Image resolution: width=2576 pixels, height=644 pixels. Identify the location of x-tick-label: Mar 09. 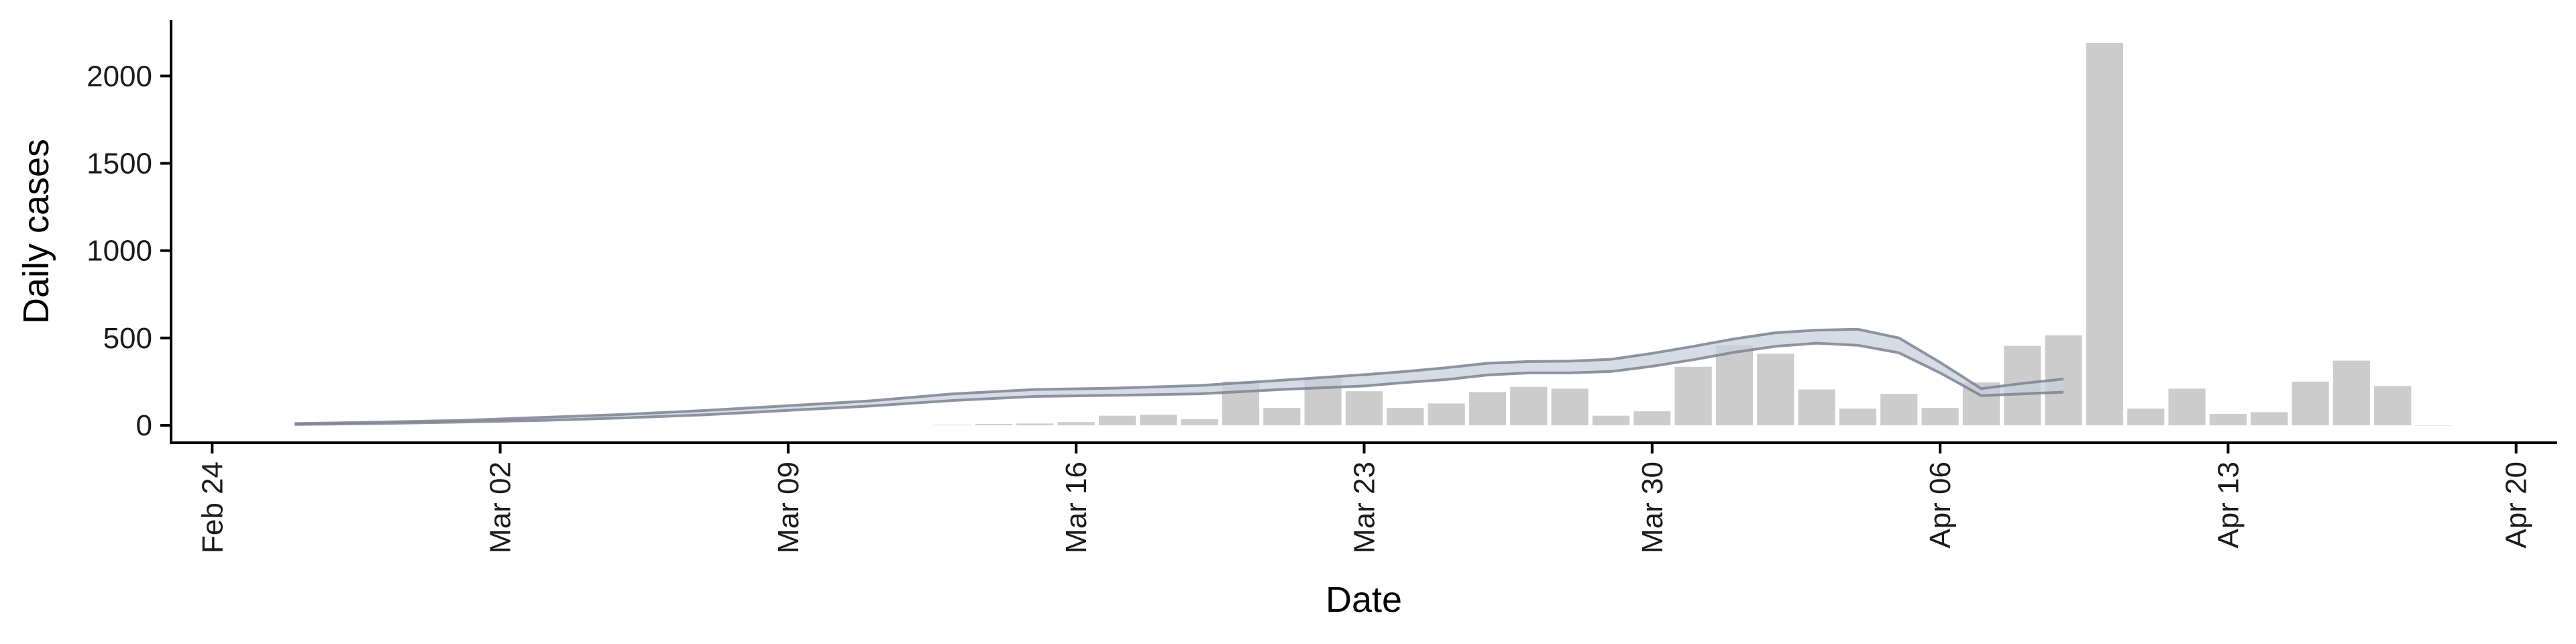
(788, 507).